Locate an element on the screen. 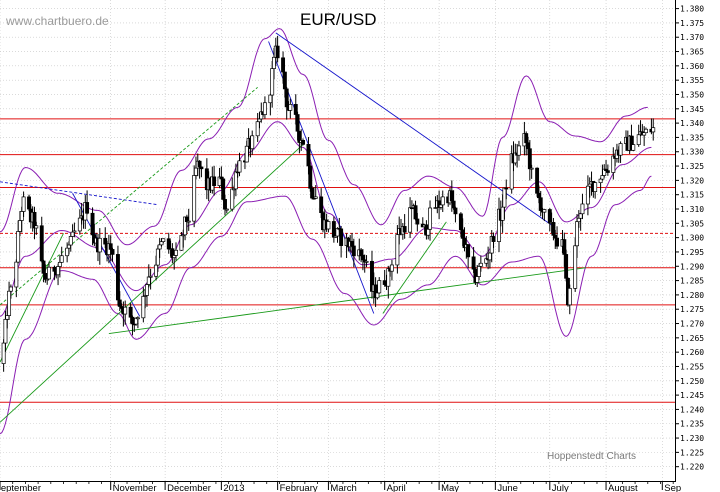 Image resolution: width=720 pixels, height=492 pixels. y-tick-label: 1.225 is located at coordinates (692, 452).